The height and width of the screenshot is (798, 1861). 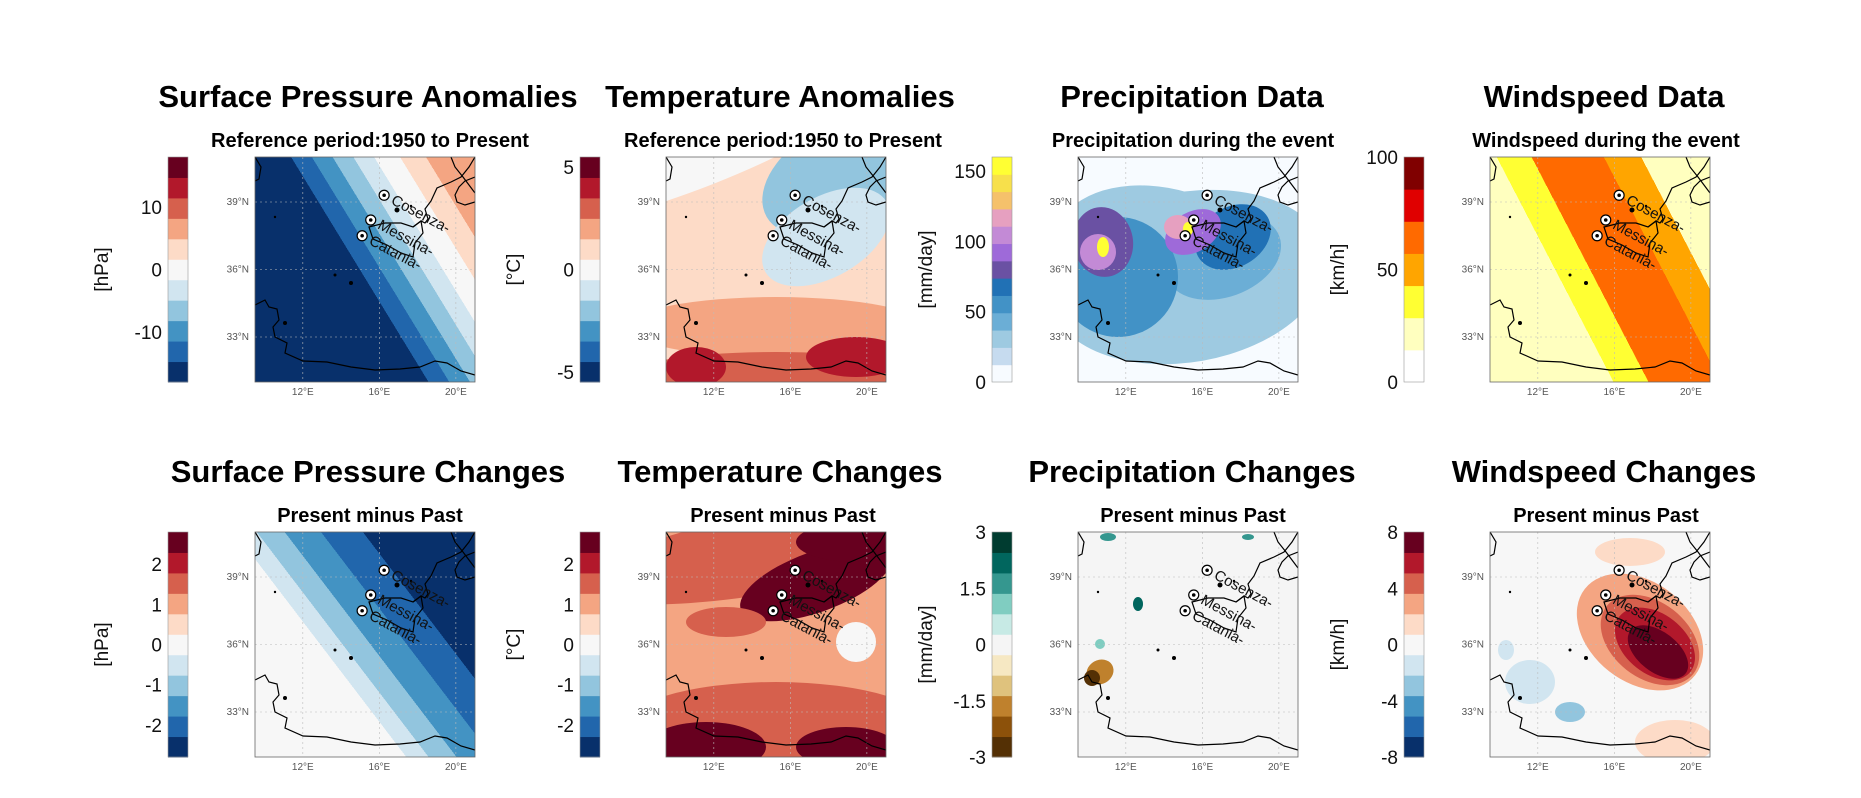 What do you see at coordinates (1192, 96) in the screenshot?
I see `panel-title: Precipitation Data` at bounding box center [1192, 96].